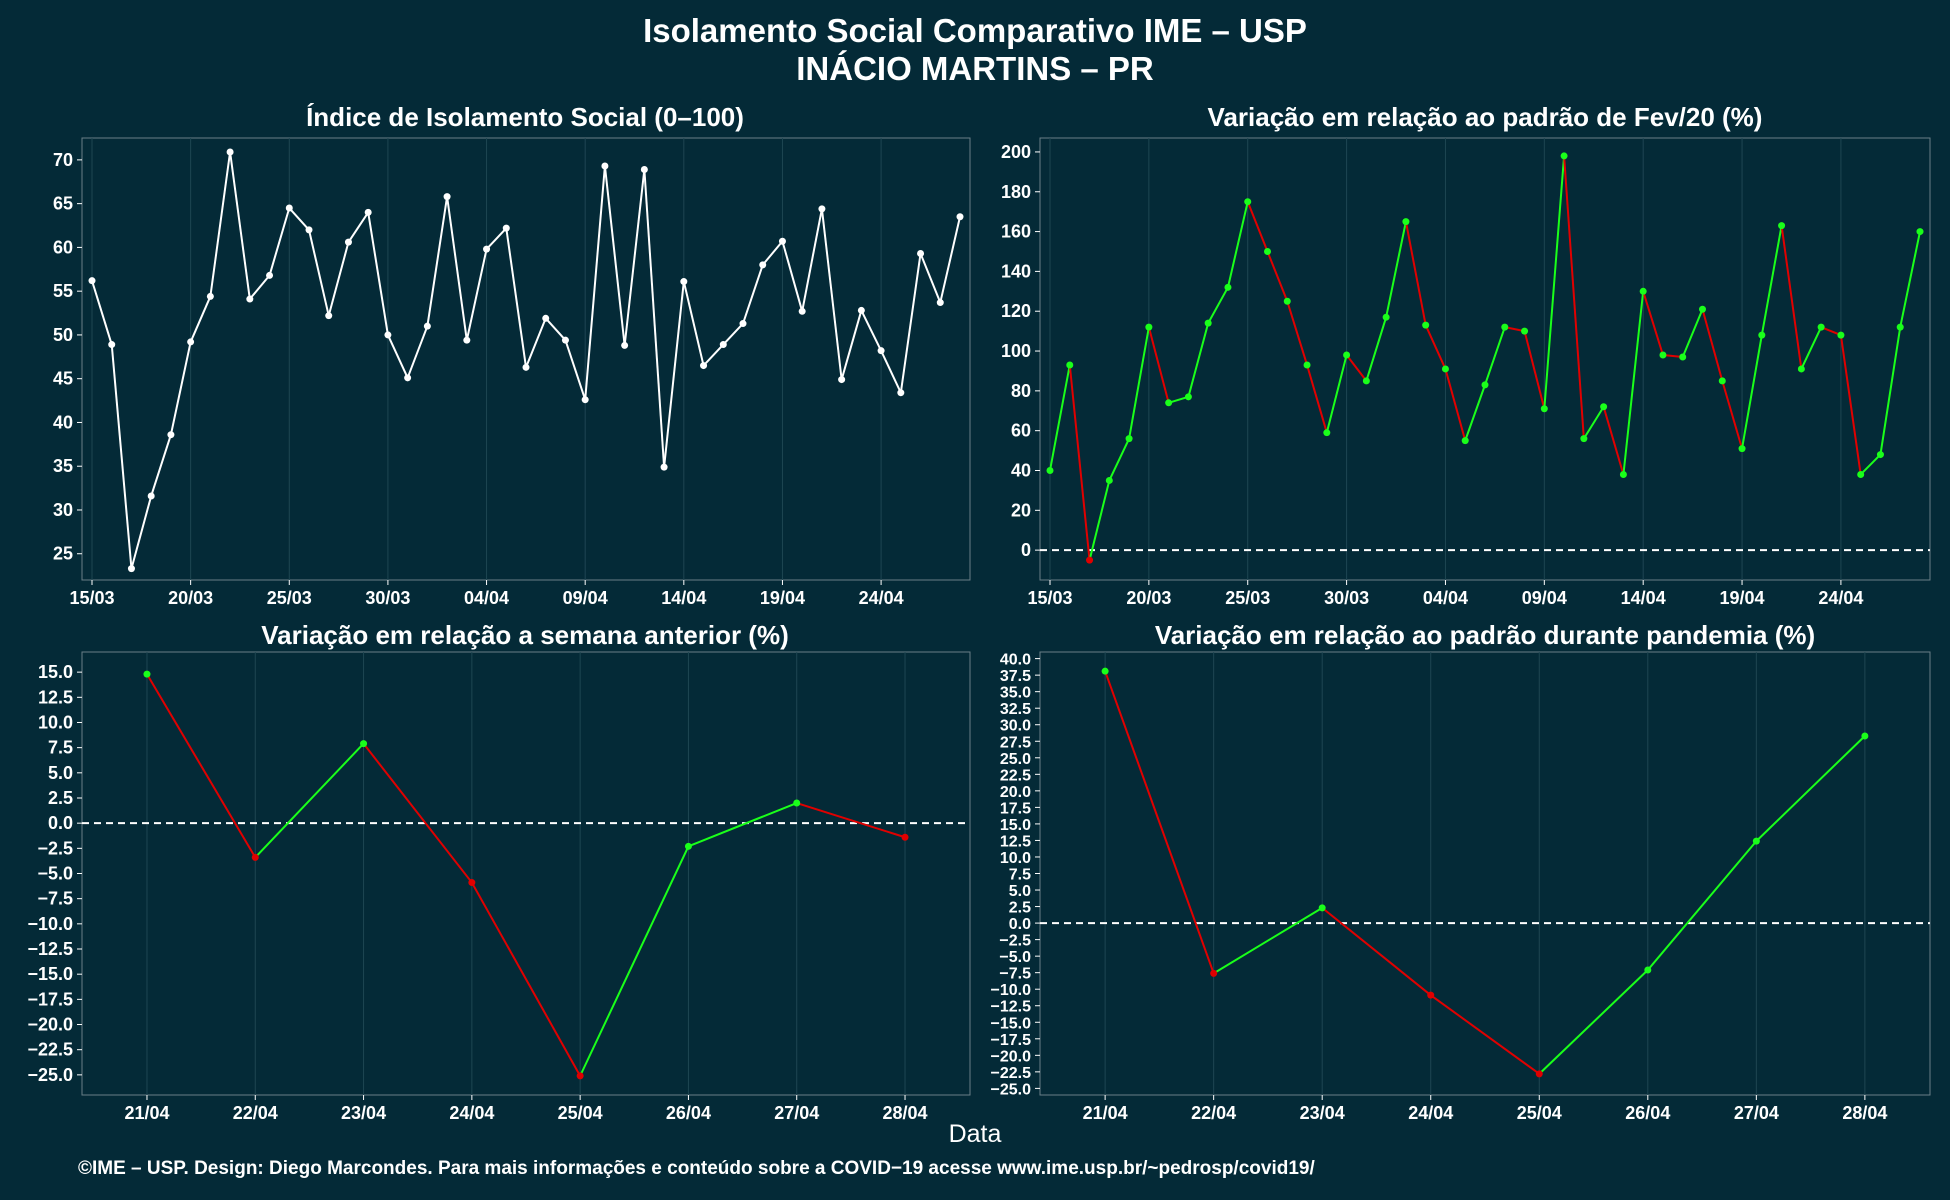 This screenshot has height=1200, width=1950. Describe the element at coordinates (525, 117) in the screenshot. I see `chart1-title: Índice de Isolamento Social (0–100)` at that location.